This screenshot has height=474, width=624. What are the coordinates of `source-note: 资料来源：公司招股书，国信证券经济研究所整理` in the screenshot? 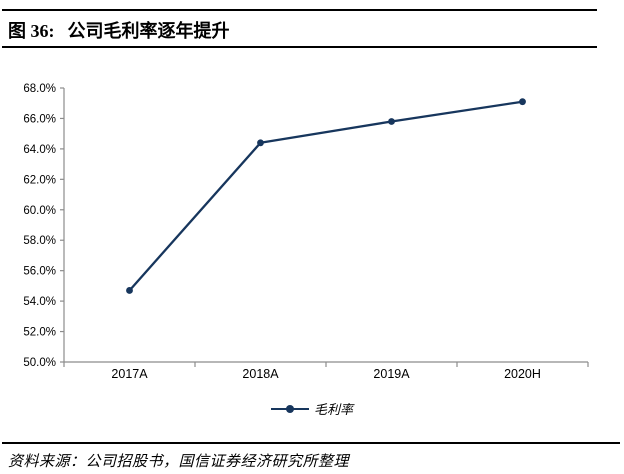 It's located at (179, 462).